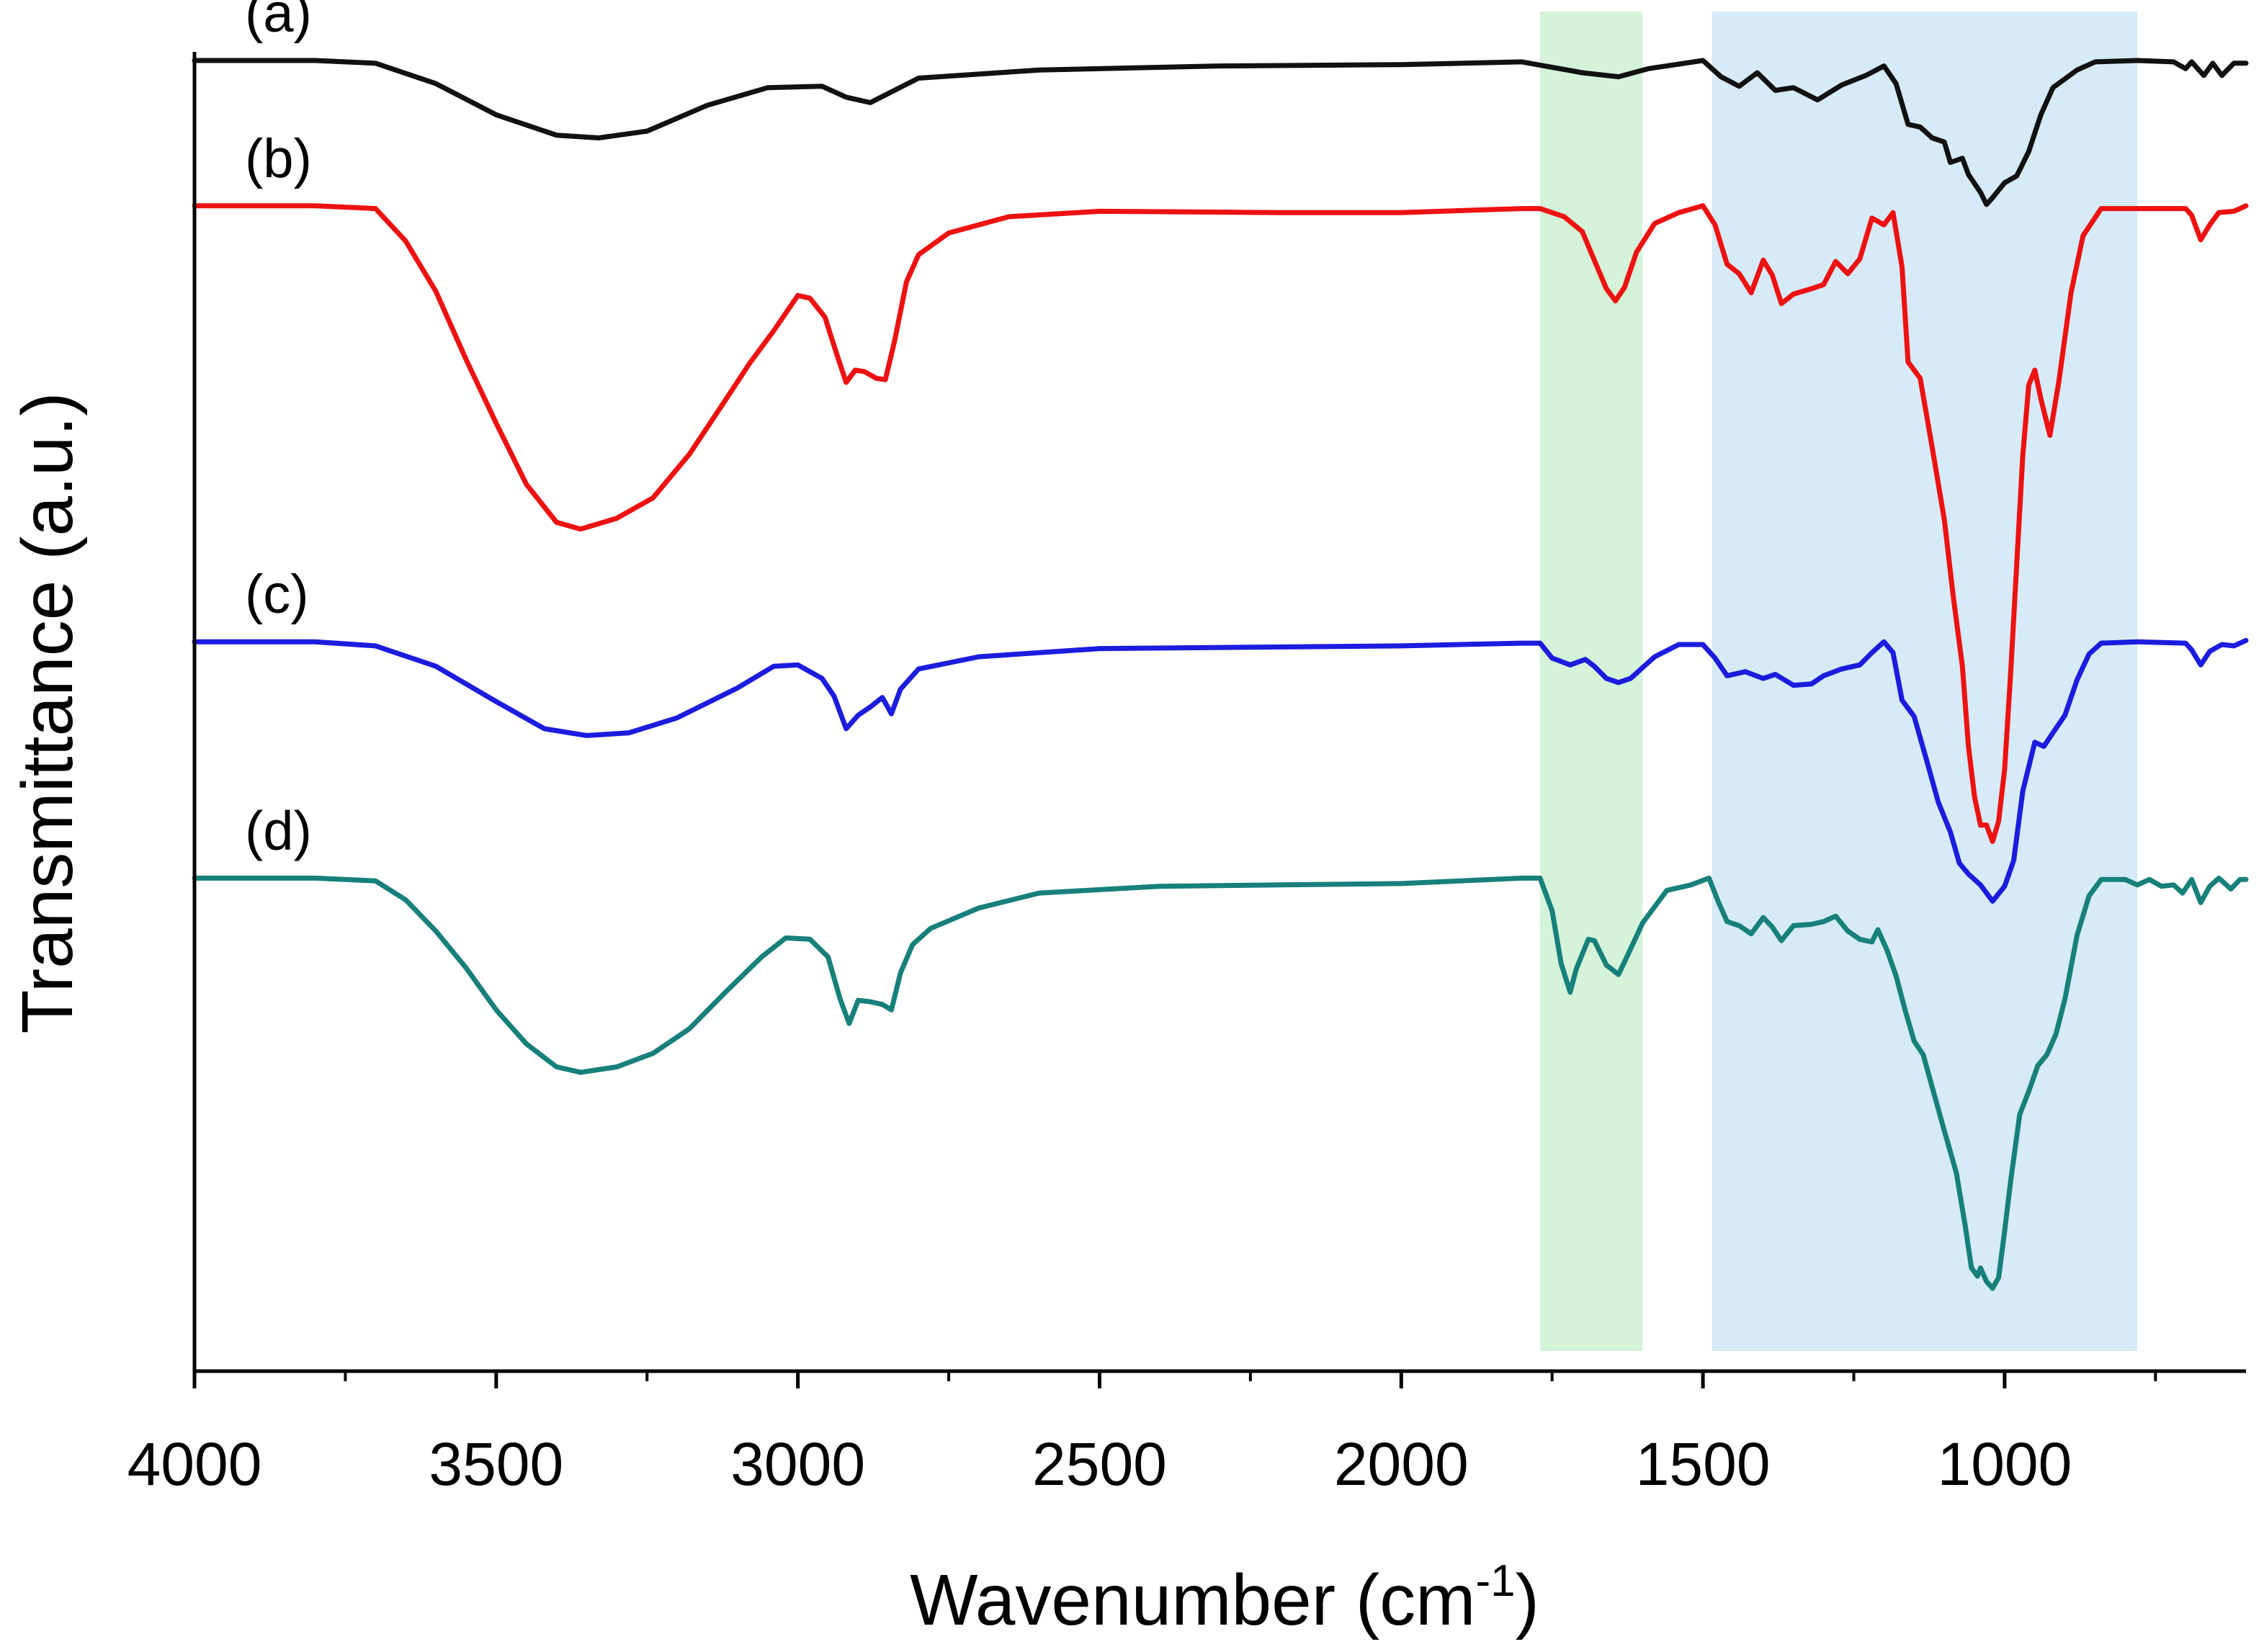 The width and height of the screenshot is (2264, 1652). What do you see at coordinates (1220, 770) in the screenshot?
I see `series-line-c` at bounding box center [1220, 770].